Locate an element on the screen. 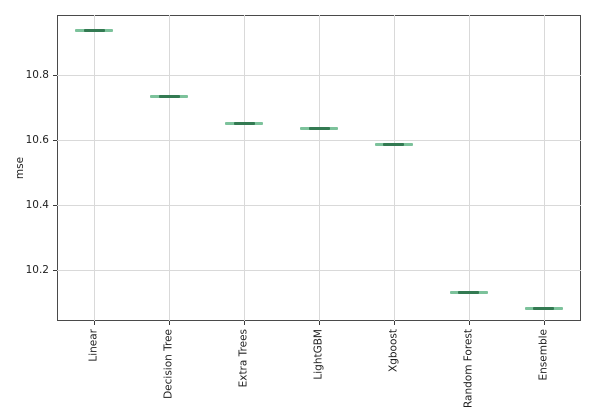 This screenshot has height=420, width=600. x-tick-label: Extra Trees is located at coordinates (243, 358).